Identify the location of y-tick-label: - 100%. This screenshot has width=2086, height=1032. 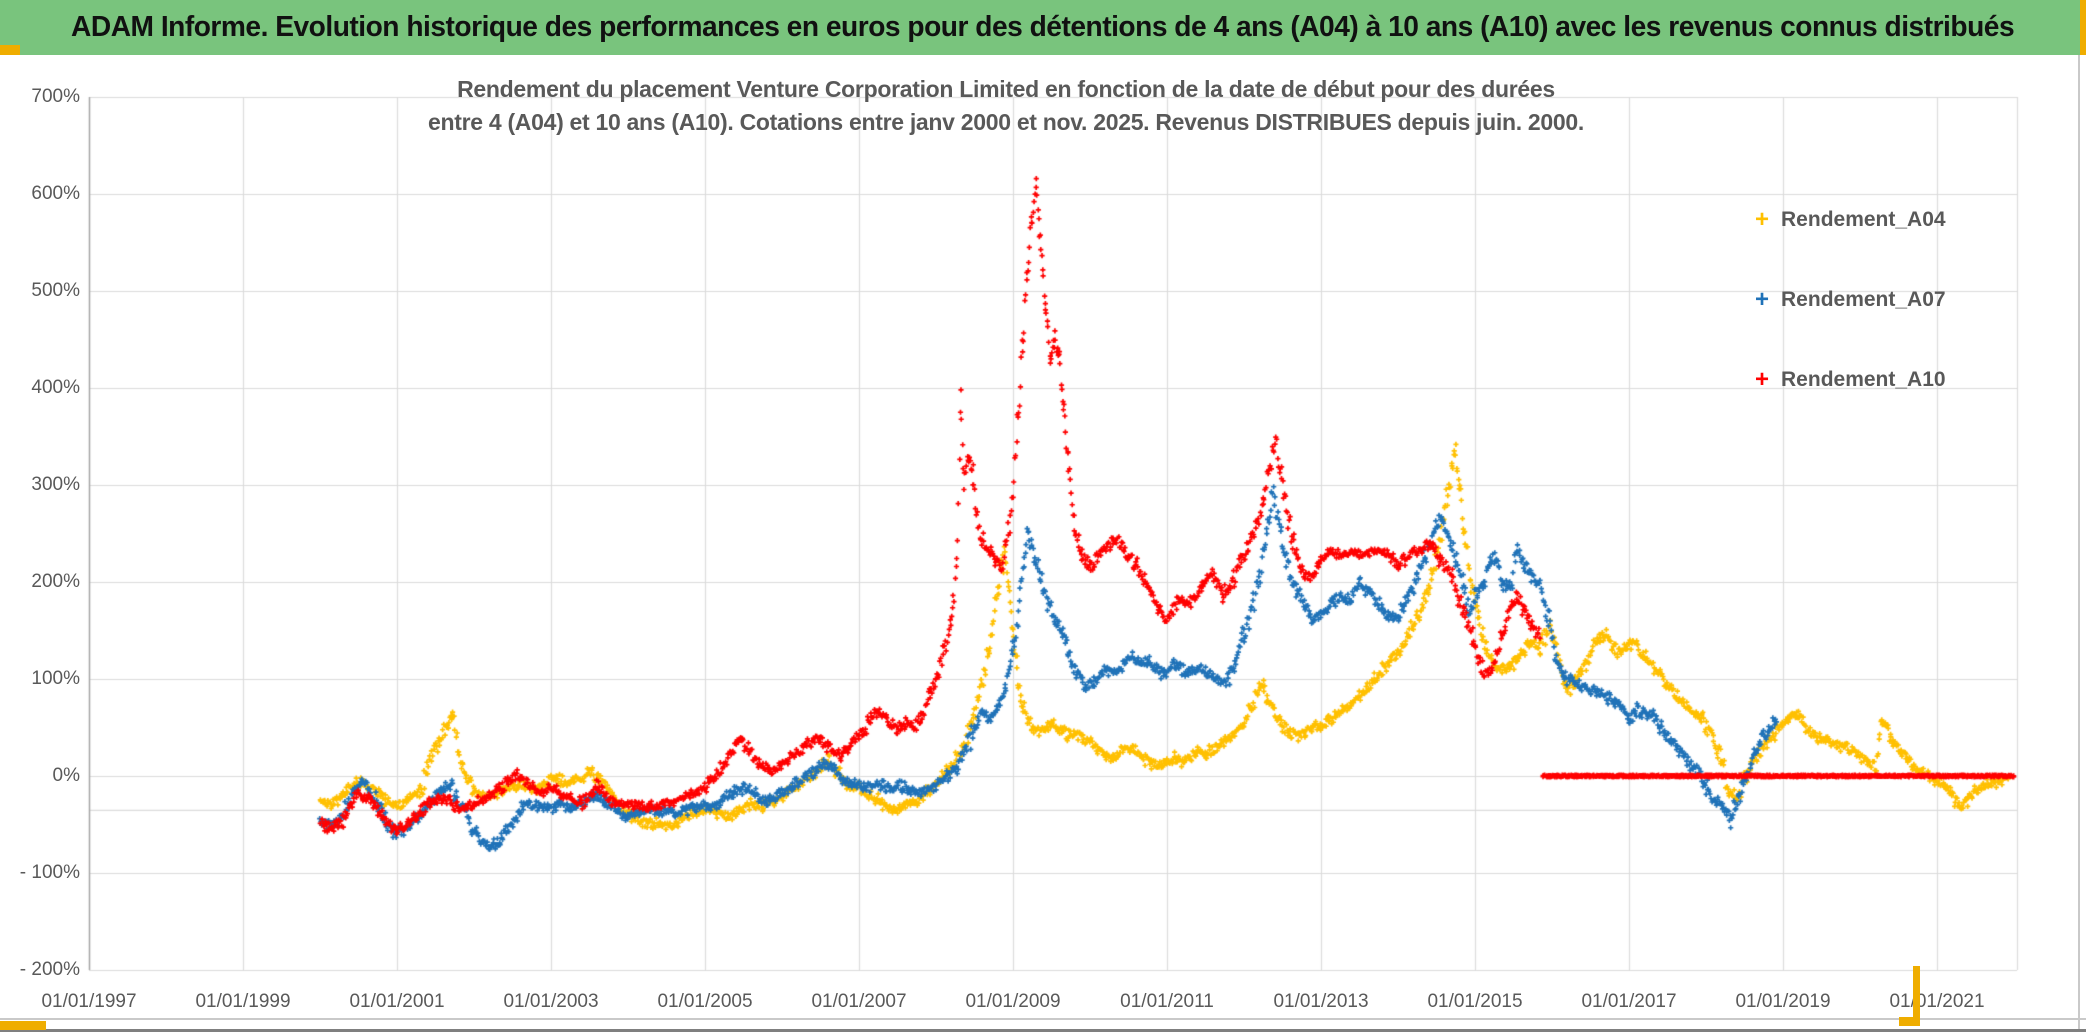
(49, 872).